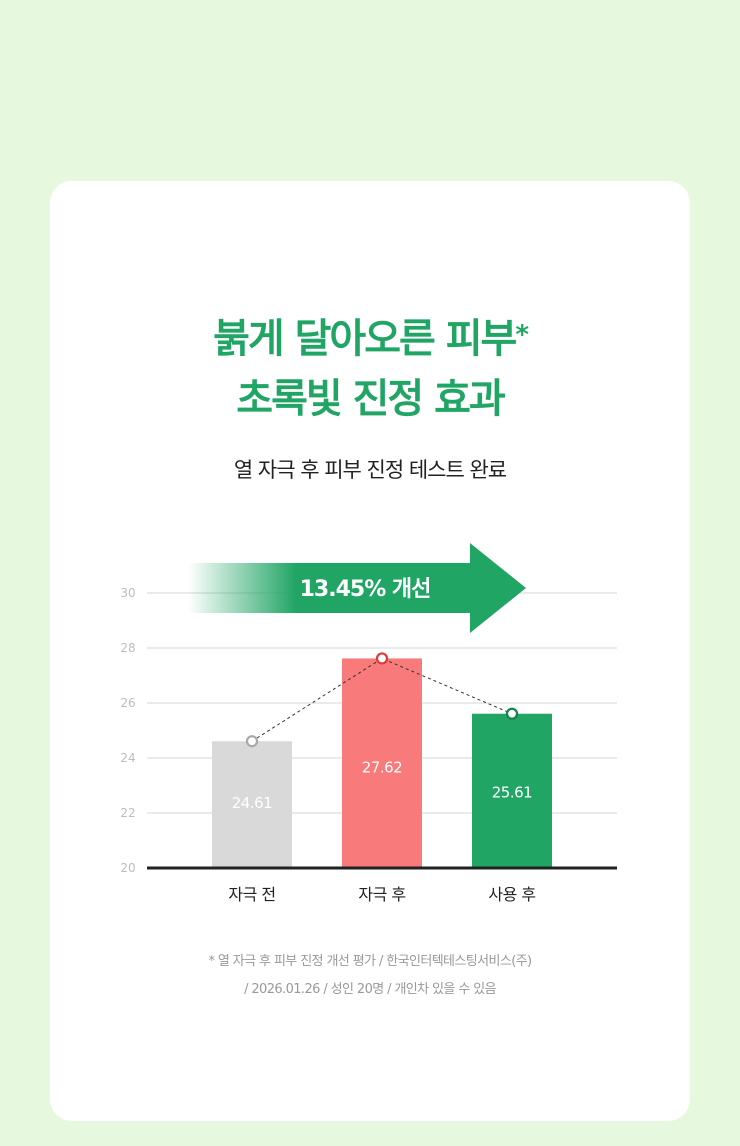 The image size is (740, 1146). Describe the element at coordinates (370, 961) in the screenshot. I see `footnote-line-1: * 열 자극 후 피부 진정 개선 평가 / 한국인터텍테스팅서비스(주)` at that location.